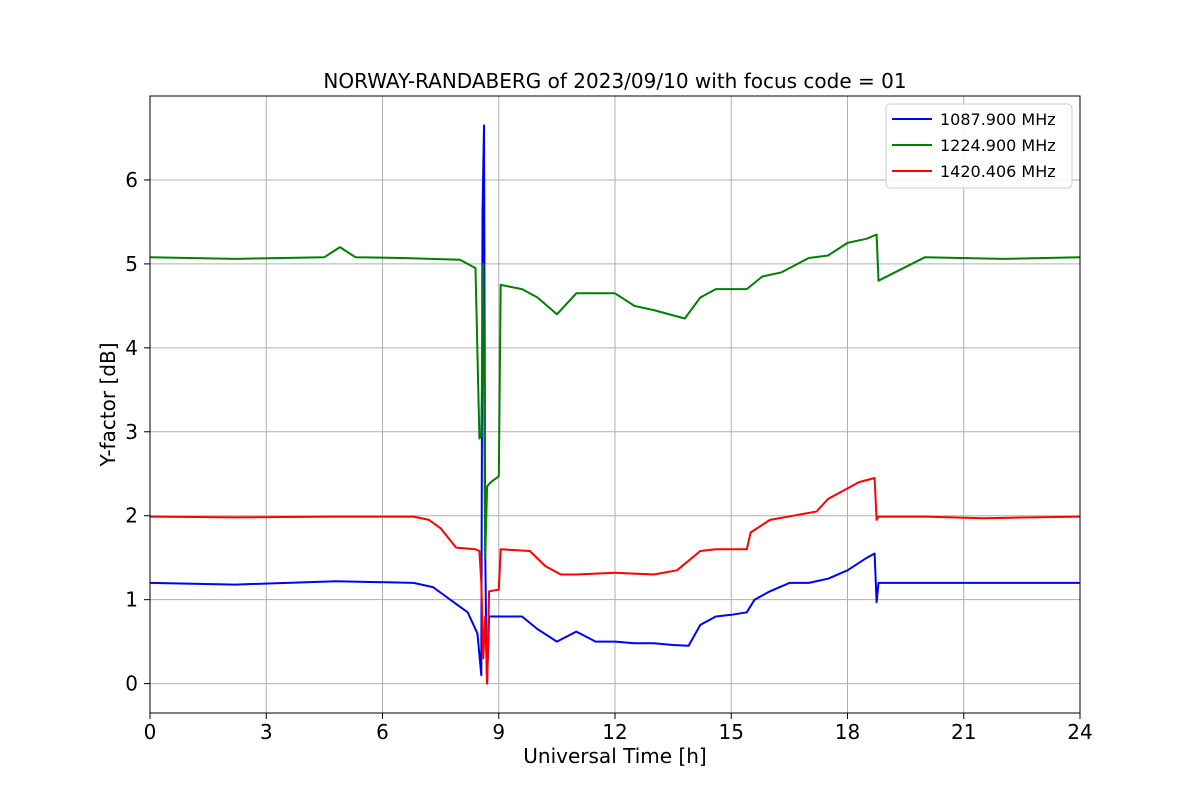 This screenshot has width=1200, height=804. What do you see at coordinates (998, 171) in the screenshot?
I see `legend-label: 1420.406 MHz` at bounding box center [998, 171].